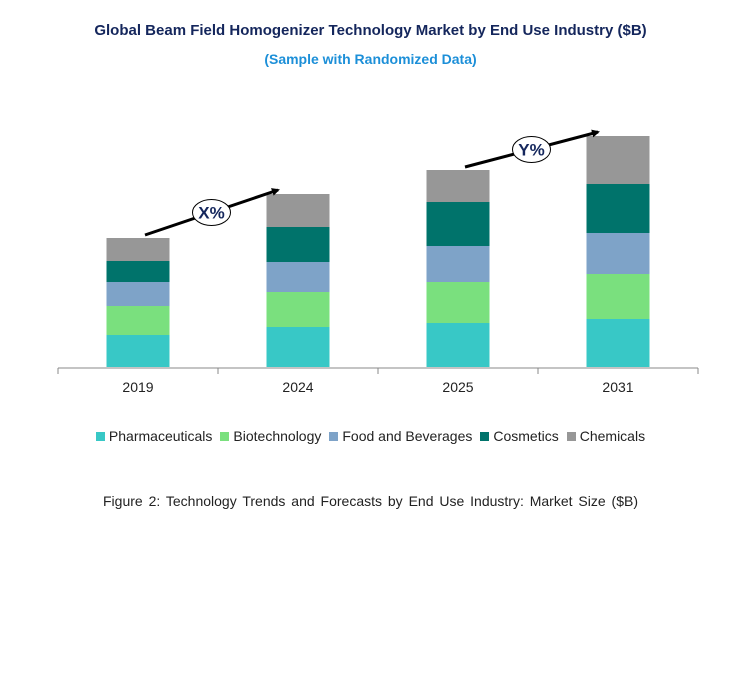 Image resolution: width=741 pixels, height=673 pixels. I want to click on bar-2031-food-and-beverages, so click(618, 253).